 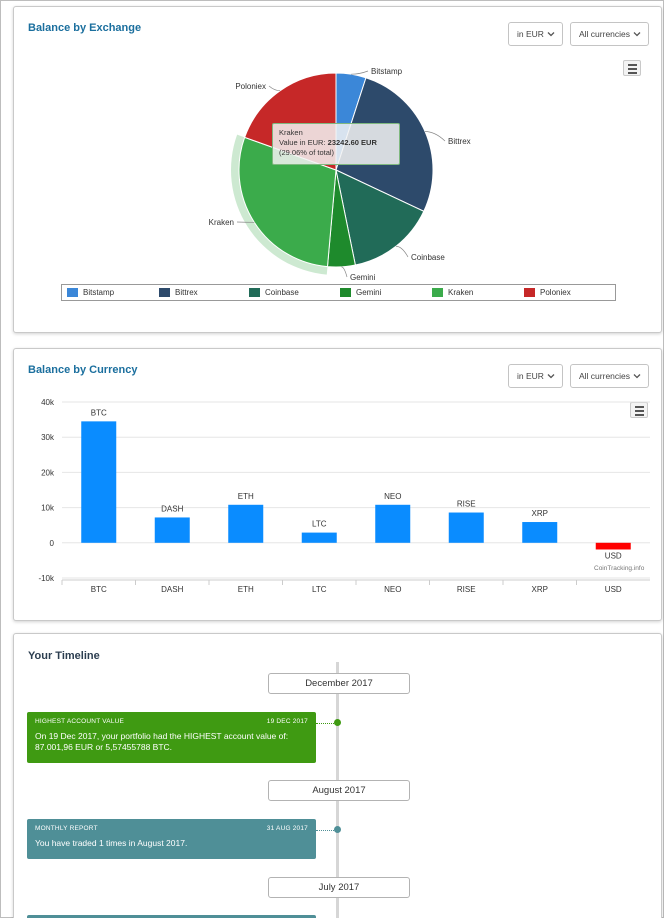 What do you see at coordinates (111, 843) in the screenshot?
I see `event-text: You have traded 1 times in August 2017.` at bounding box center [111, 843].